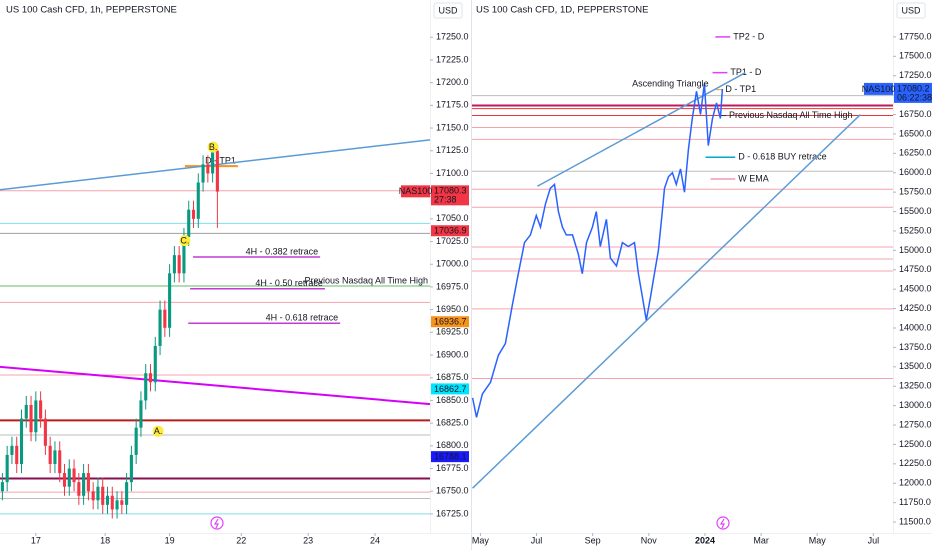 The image size is (932, 550). What do you see at coordinates (915, 56) in the screenshot?
I see `y-tick-label: 17500.0` at bounding box center [915, 56].